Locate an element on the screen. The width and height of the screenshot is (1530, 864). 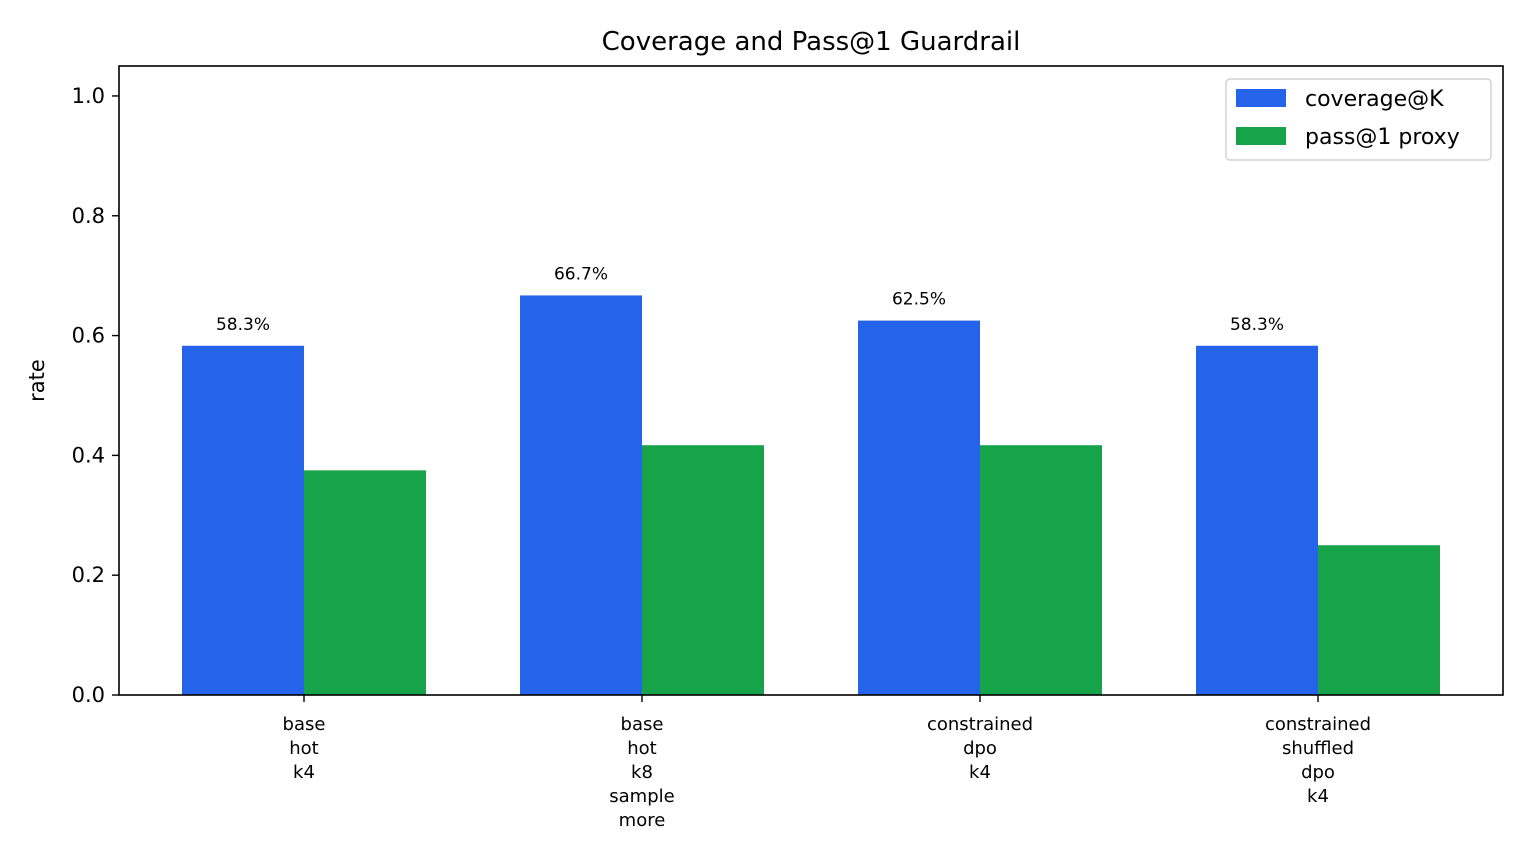
data-label: 66.7% is located at coordinates (581, 274).